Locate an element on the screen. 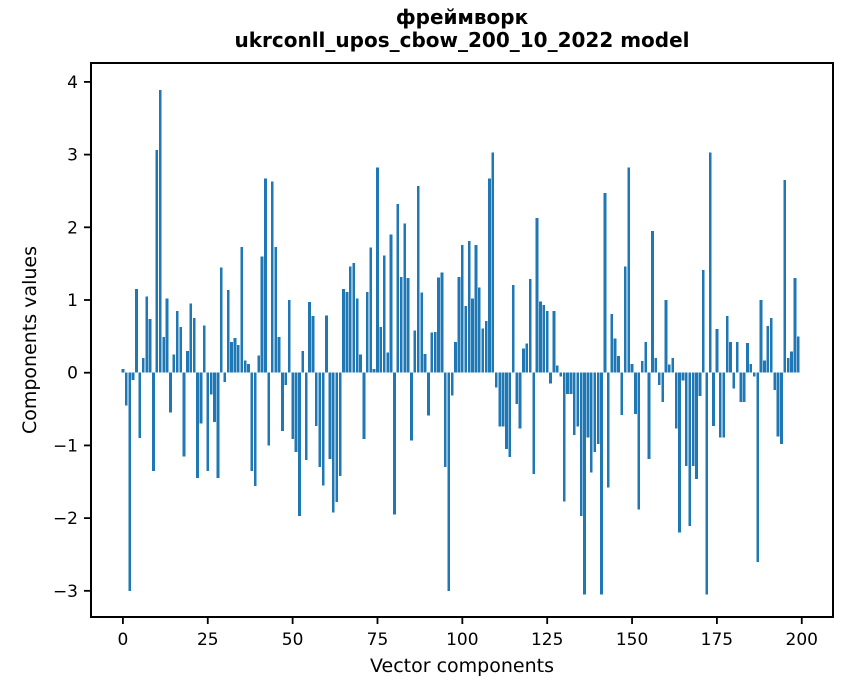 Image resolution: width=847 pixels, height=696 pixels. y-tick-label: 1 is located at coordinates (72, 301).